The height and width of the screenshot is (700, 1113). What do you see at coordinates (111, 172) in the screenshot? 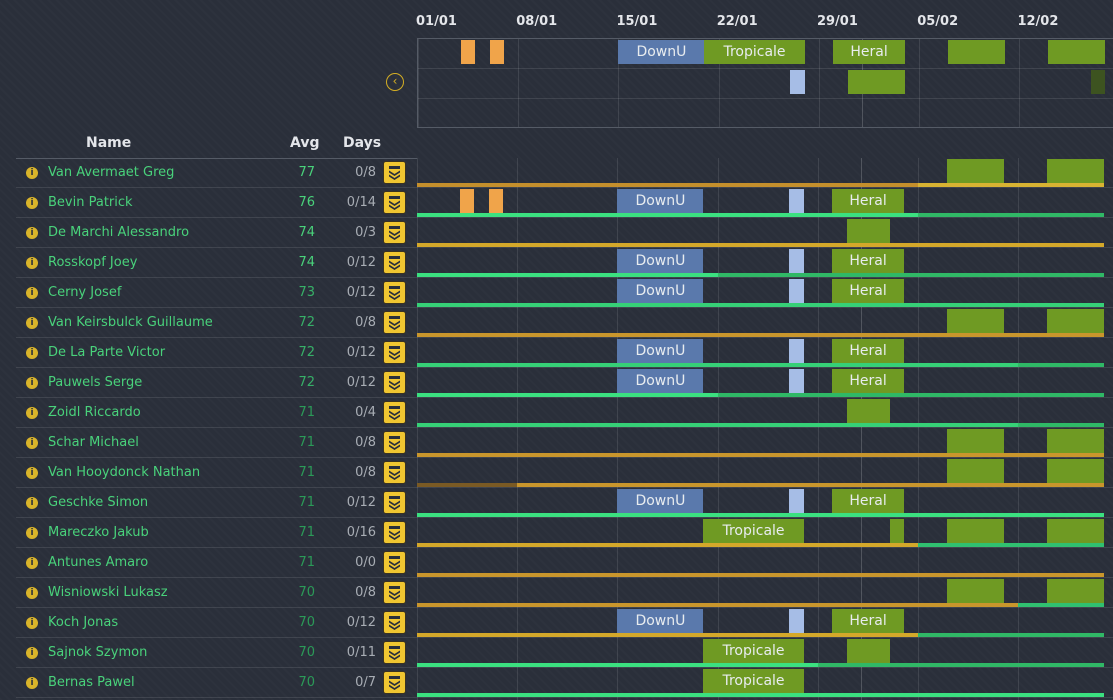
I see `rider-name: Van Avermaet Greg` at bounding box center [111, 172].